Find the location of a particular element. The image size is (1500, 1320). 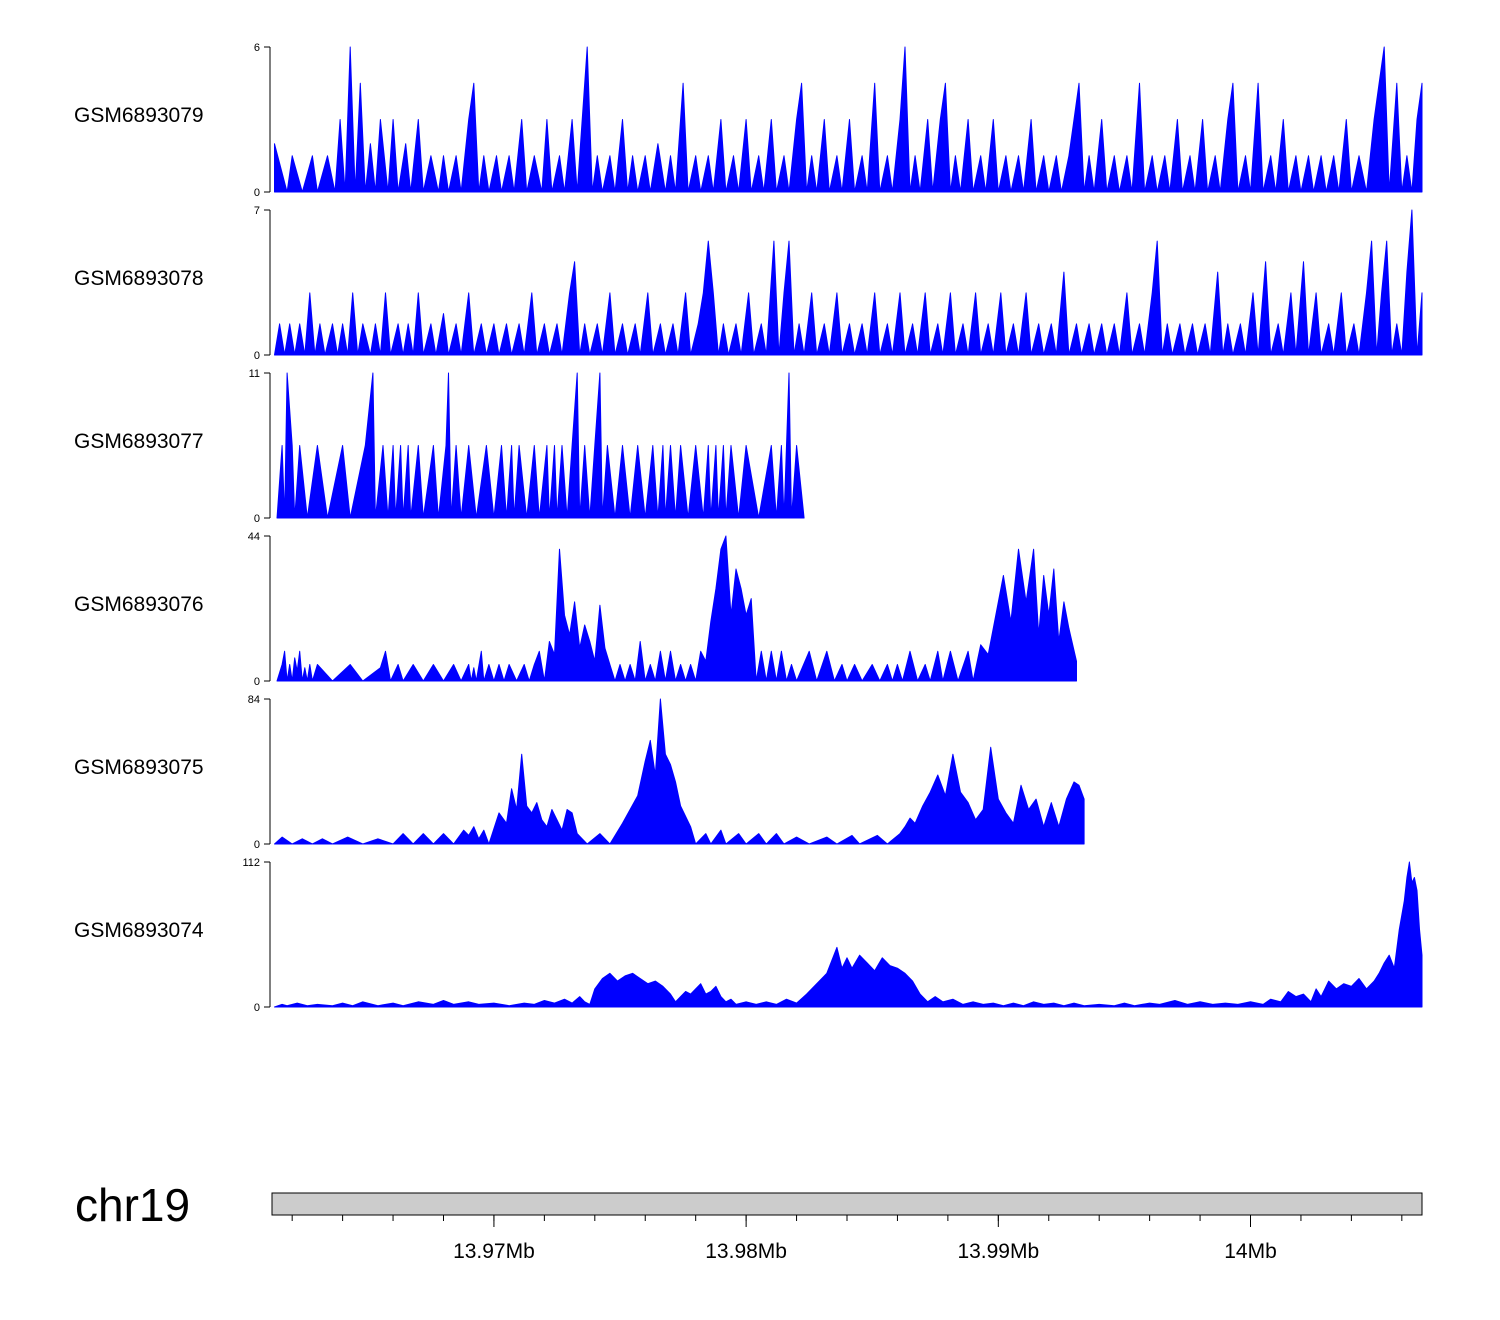

y-min-label-GSM6893075: 0 is located at coordinates (257, 845).